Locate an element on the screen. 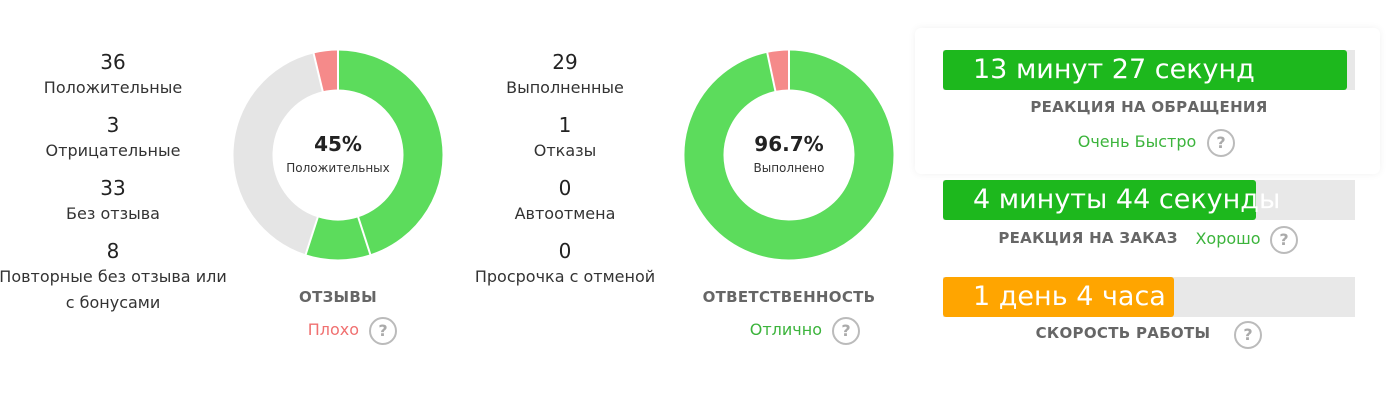  bar-text: 1 день 4 часа is located at coordinates (1069, 296).